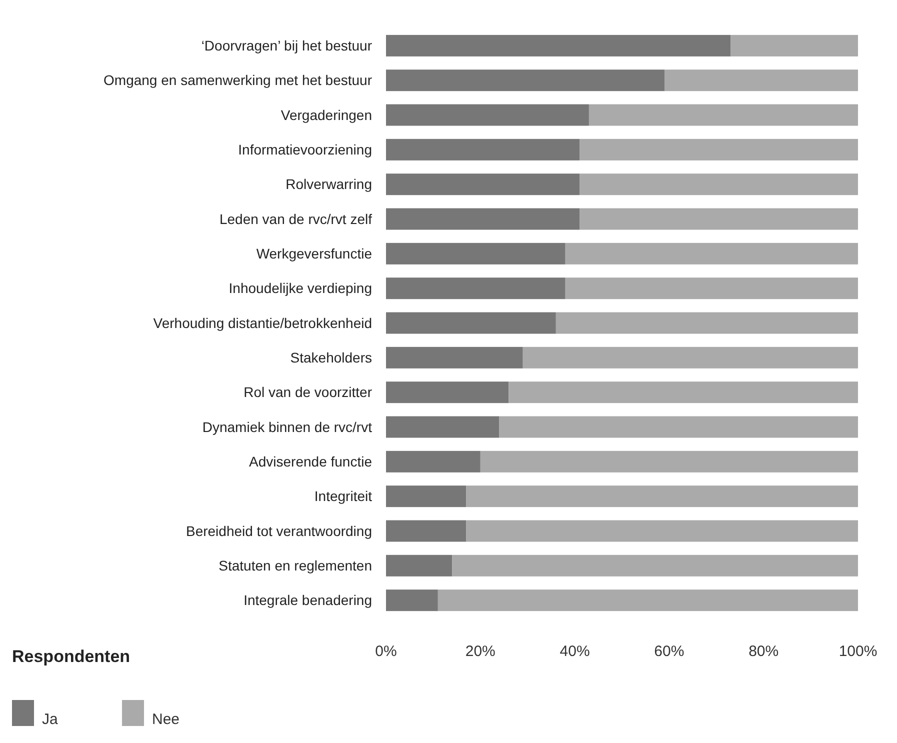 This screenshot has width=897, height=743. Describe the element at coordinates (295, 566) in the screenshot. I see `y-tick-label: Statuten en reglementen` at that location.